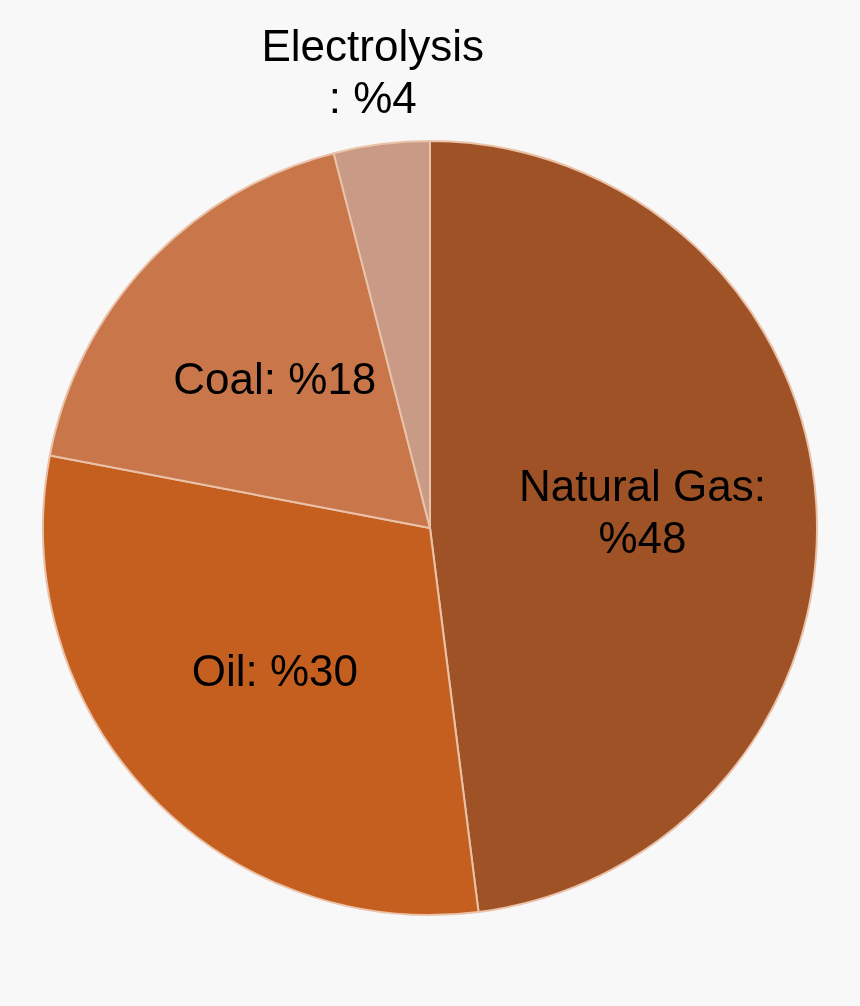  Describe the element at coordinates (274, 670) in the screenshot. I see `slice-label: Oil: %30` at that location.